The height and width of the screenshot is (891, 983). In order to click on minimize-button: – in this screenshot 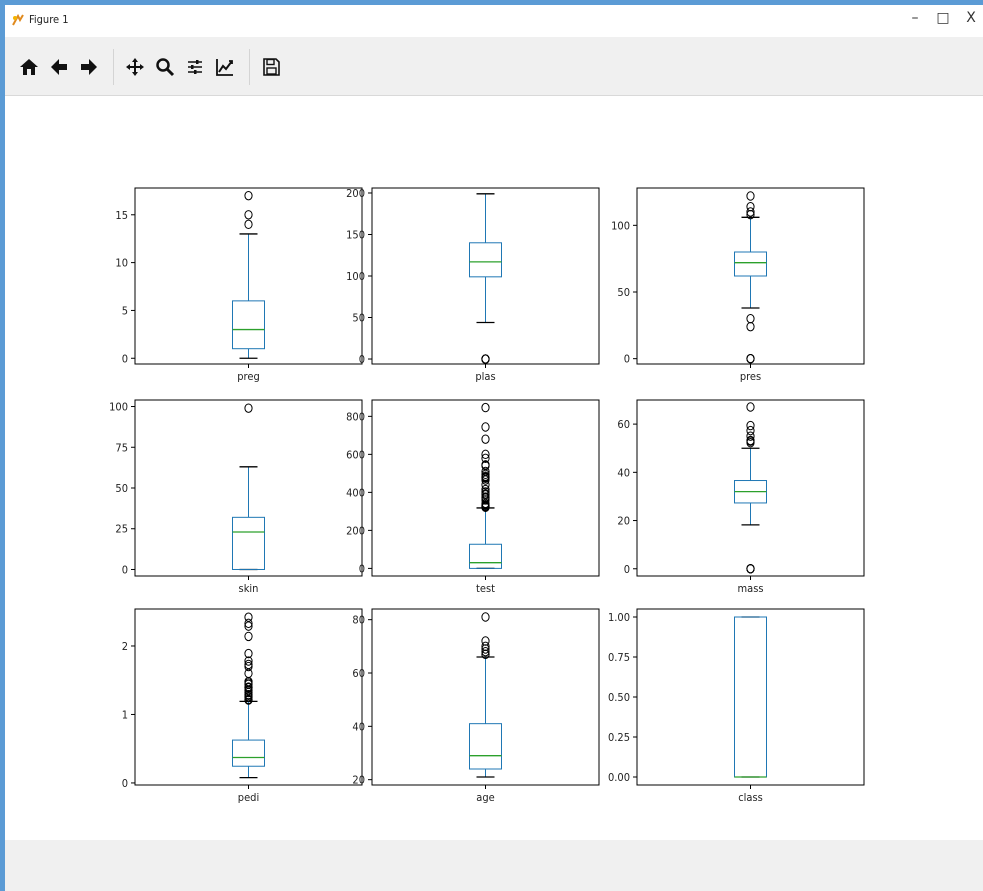, I will do `click(915, 18)`.